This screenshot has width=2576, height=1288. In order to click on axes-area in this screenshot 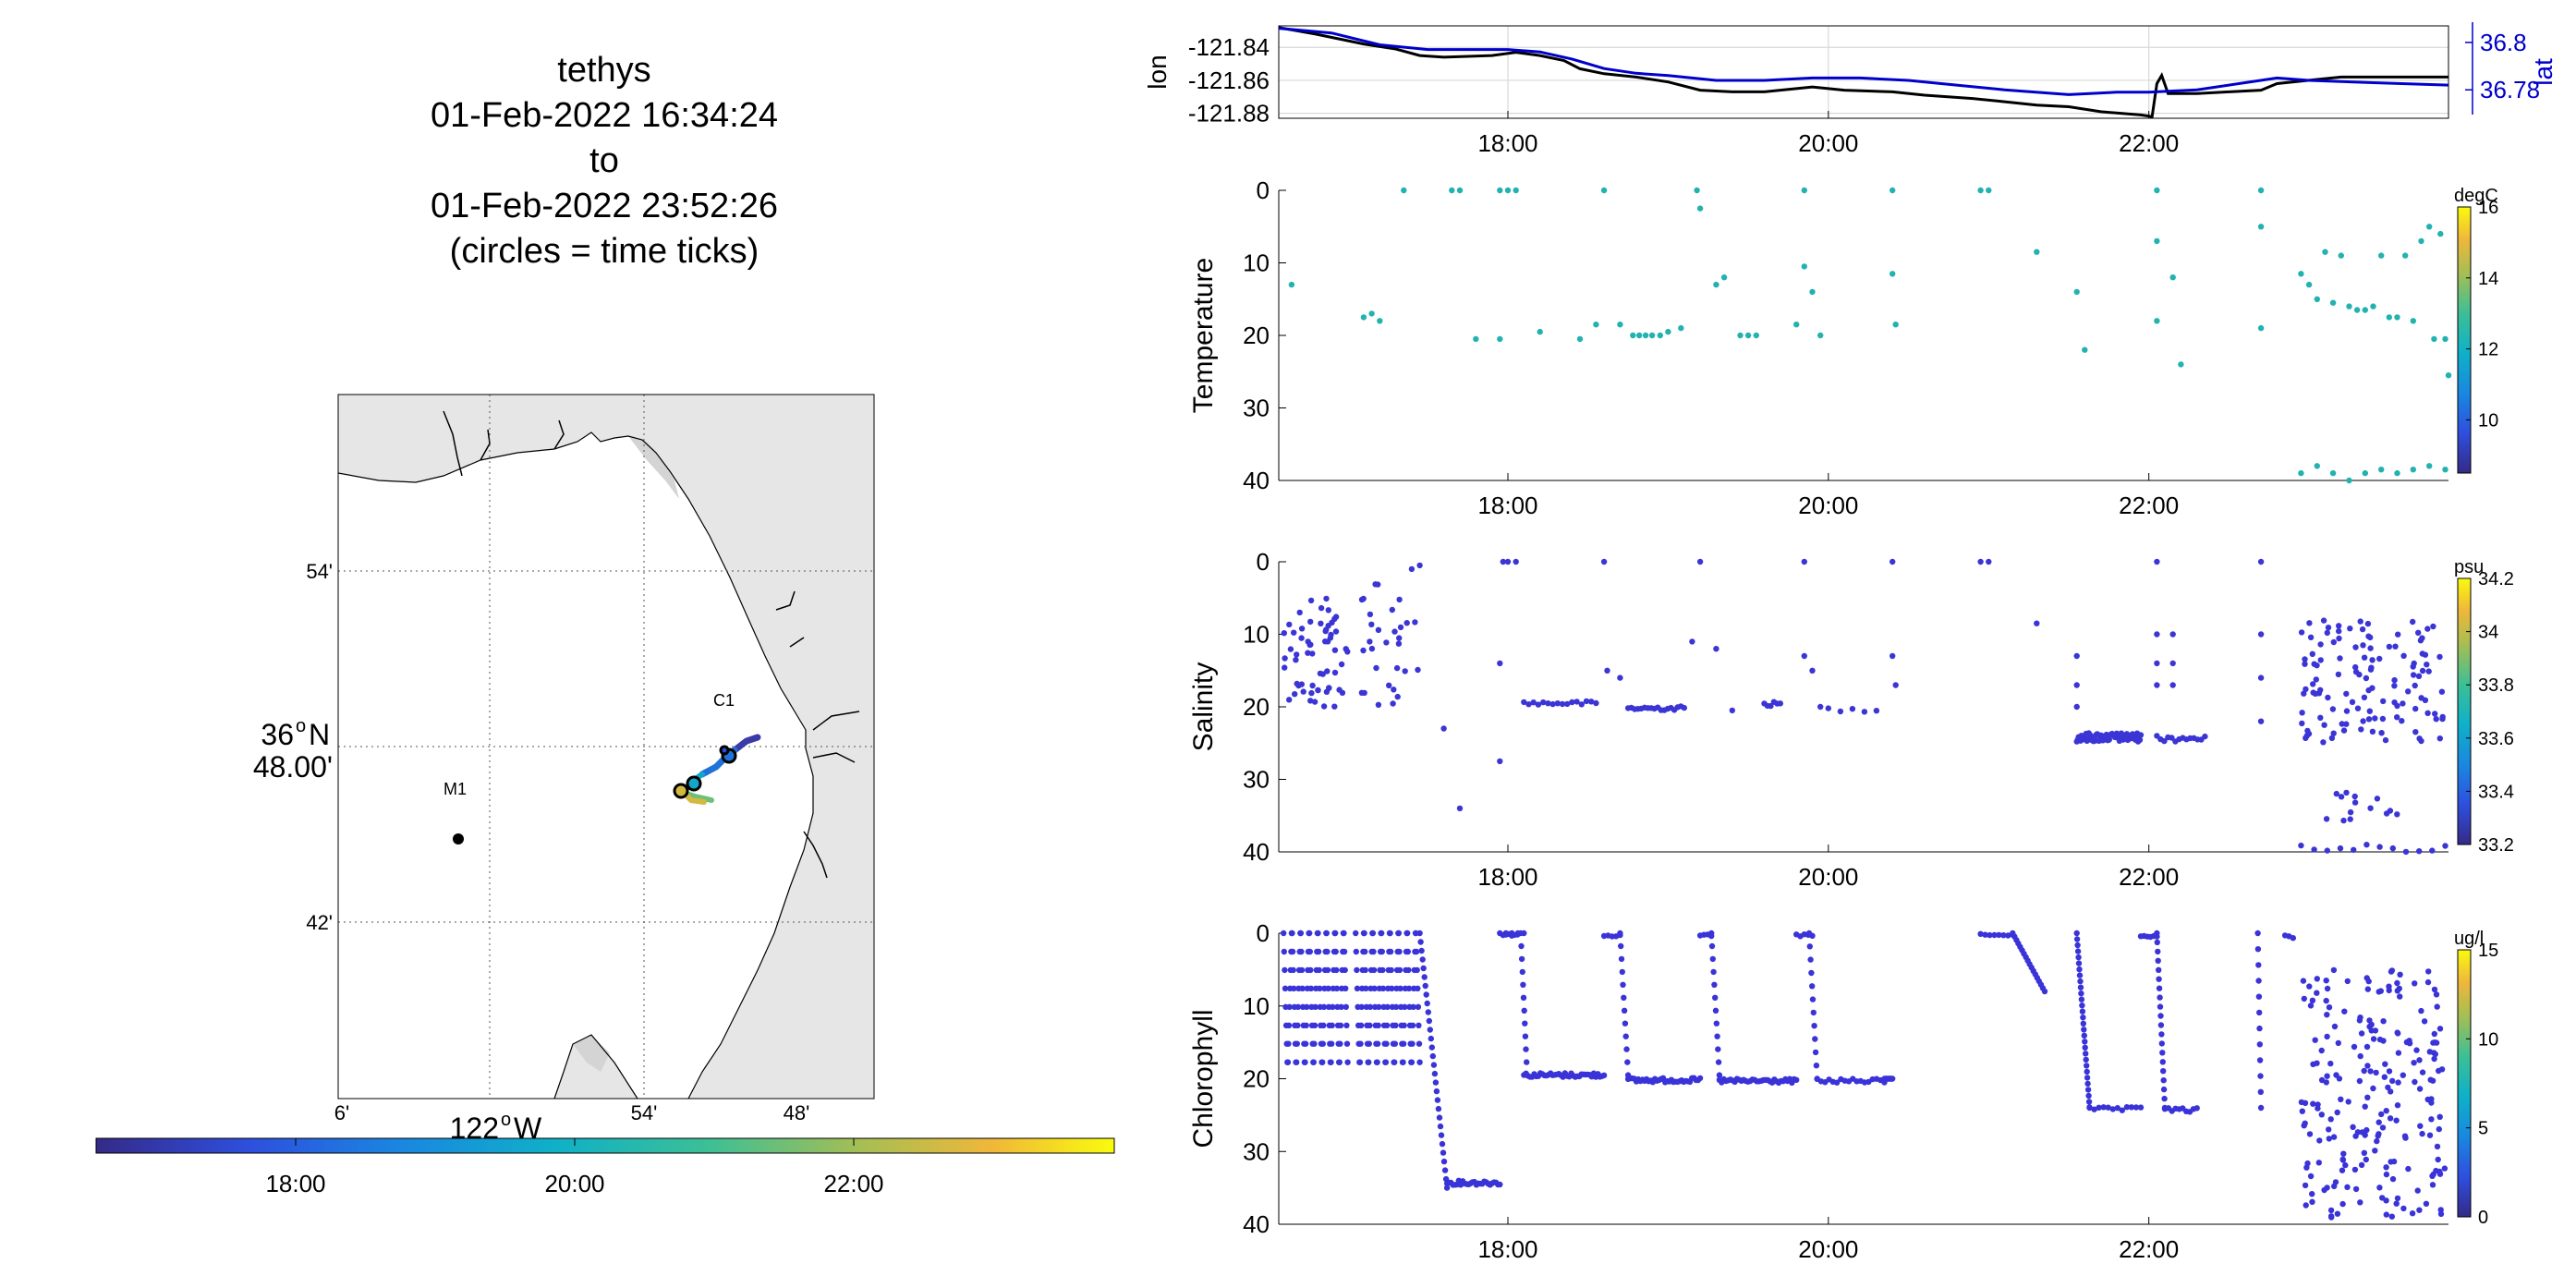, I will do `click(1863, 1078)`.